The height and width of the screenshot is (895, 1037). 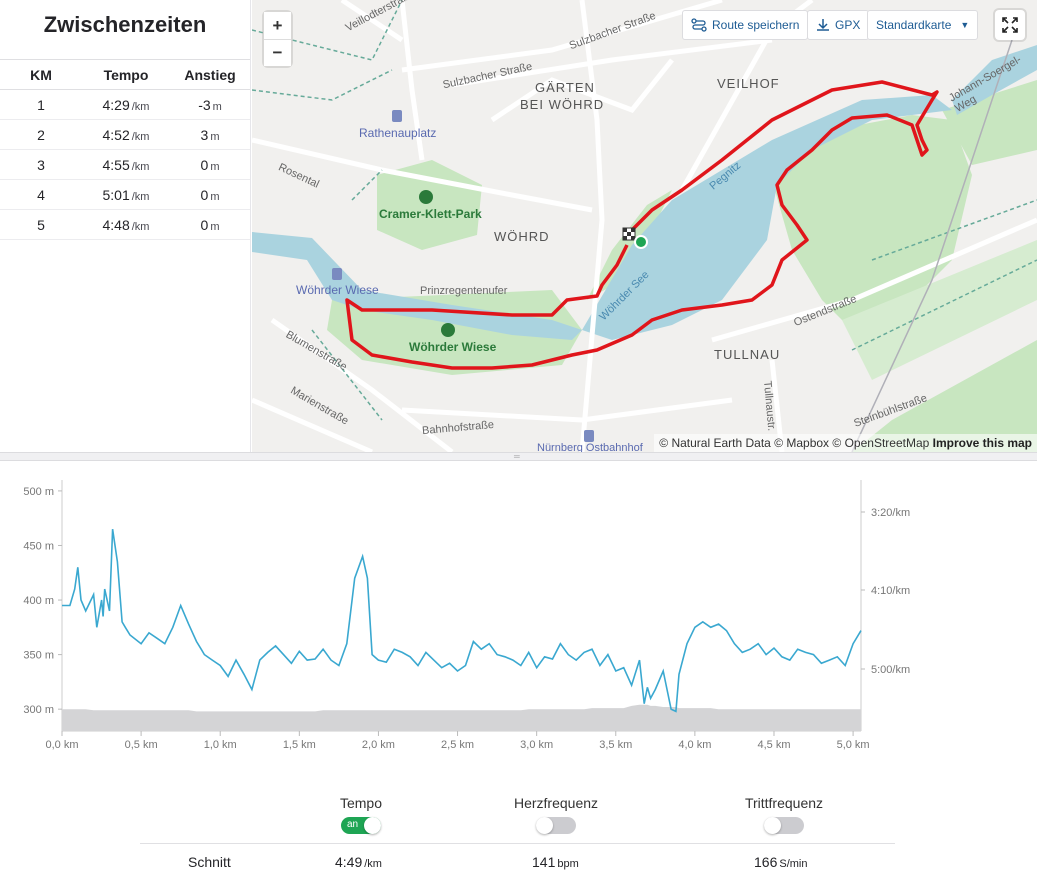 What do you see at coordinates (994, 80) in the screenshot?
I see `river-east` at bounding box center [994, 80].